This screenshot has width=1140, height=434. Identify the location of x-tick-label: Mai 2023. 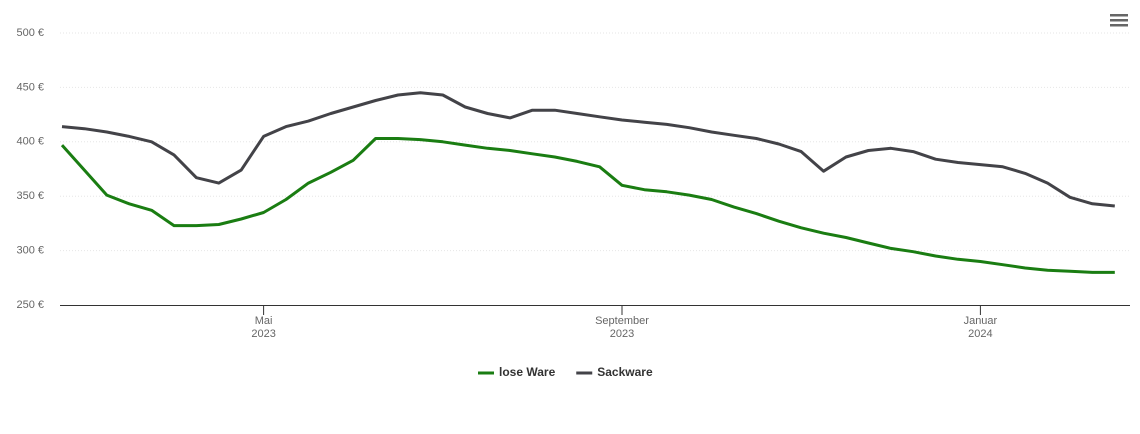
(263, 327).